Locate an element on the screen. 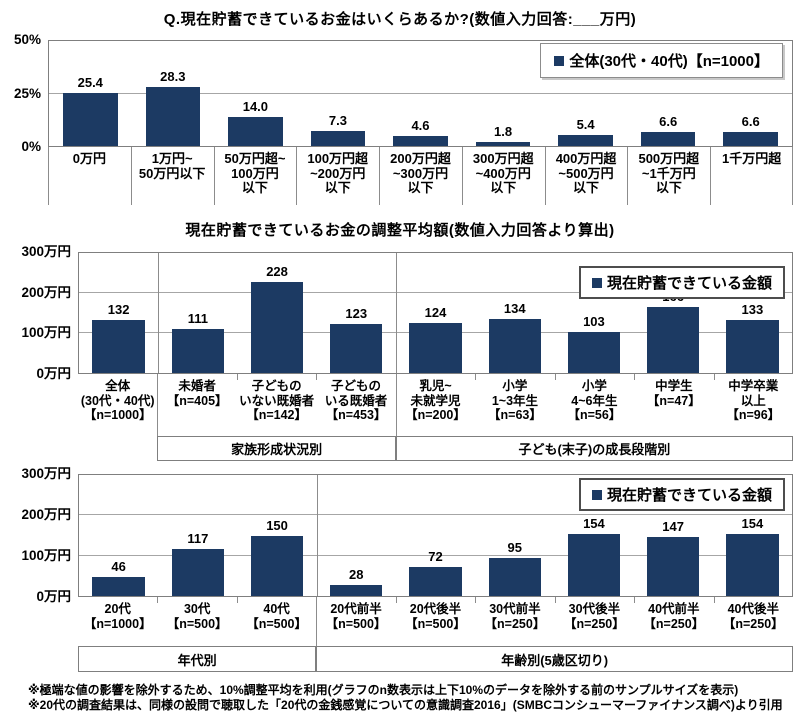 The height and width of the screenshot is (715, 800). x-axis-category-label: 中学生 【n=47】 is located at coordinates (673, 405).